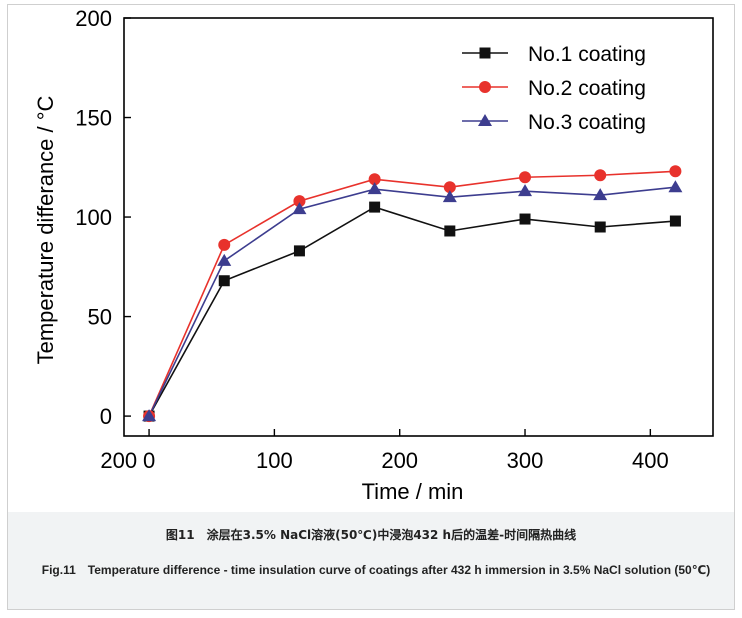 The image size is (742, 618). What do you see at coordinates (106, 416) in the screenshot?
I see `y-tick-label: 0` at bounding box center [106, 416].